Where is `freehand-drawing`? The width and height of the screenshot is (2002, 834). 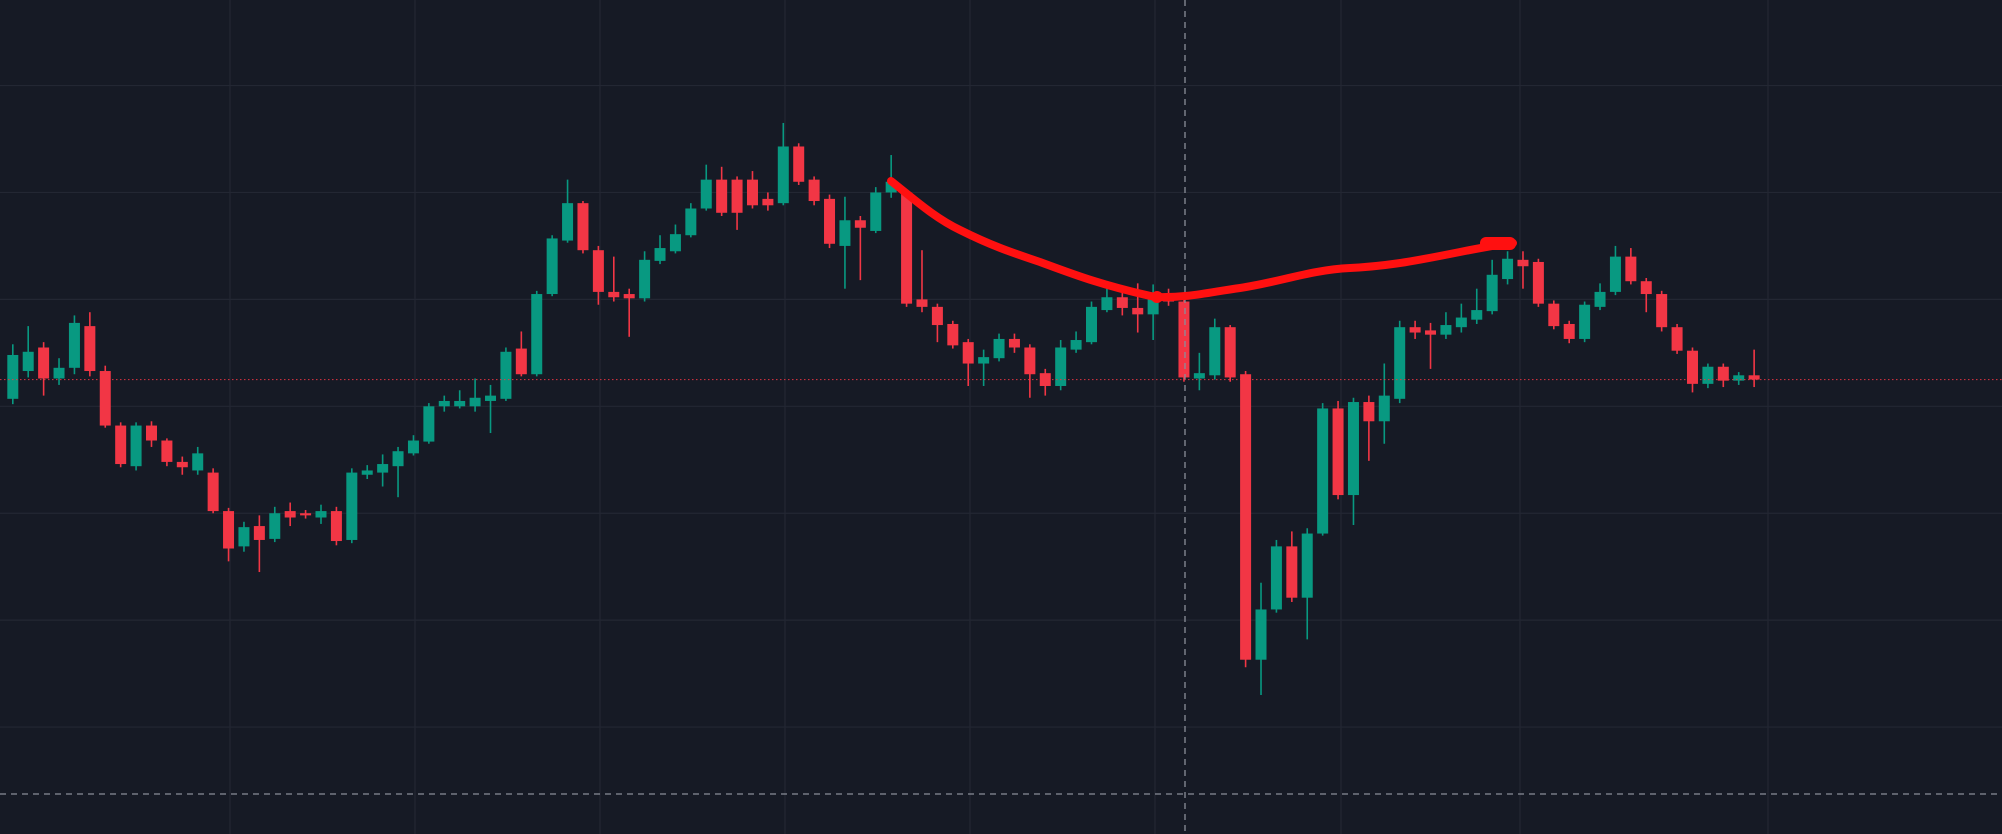 freehand-drawing is located at coordinates (1202, 239).